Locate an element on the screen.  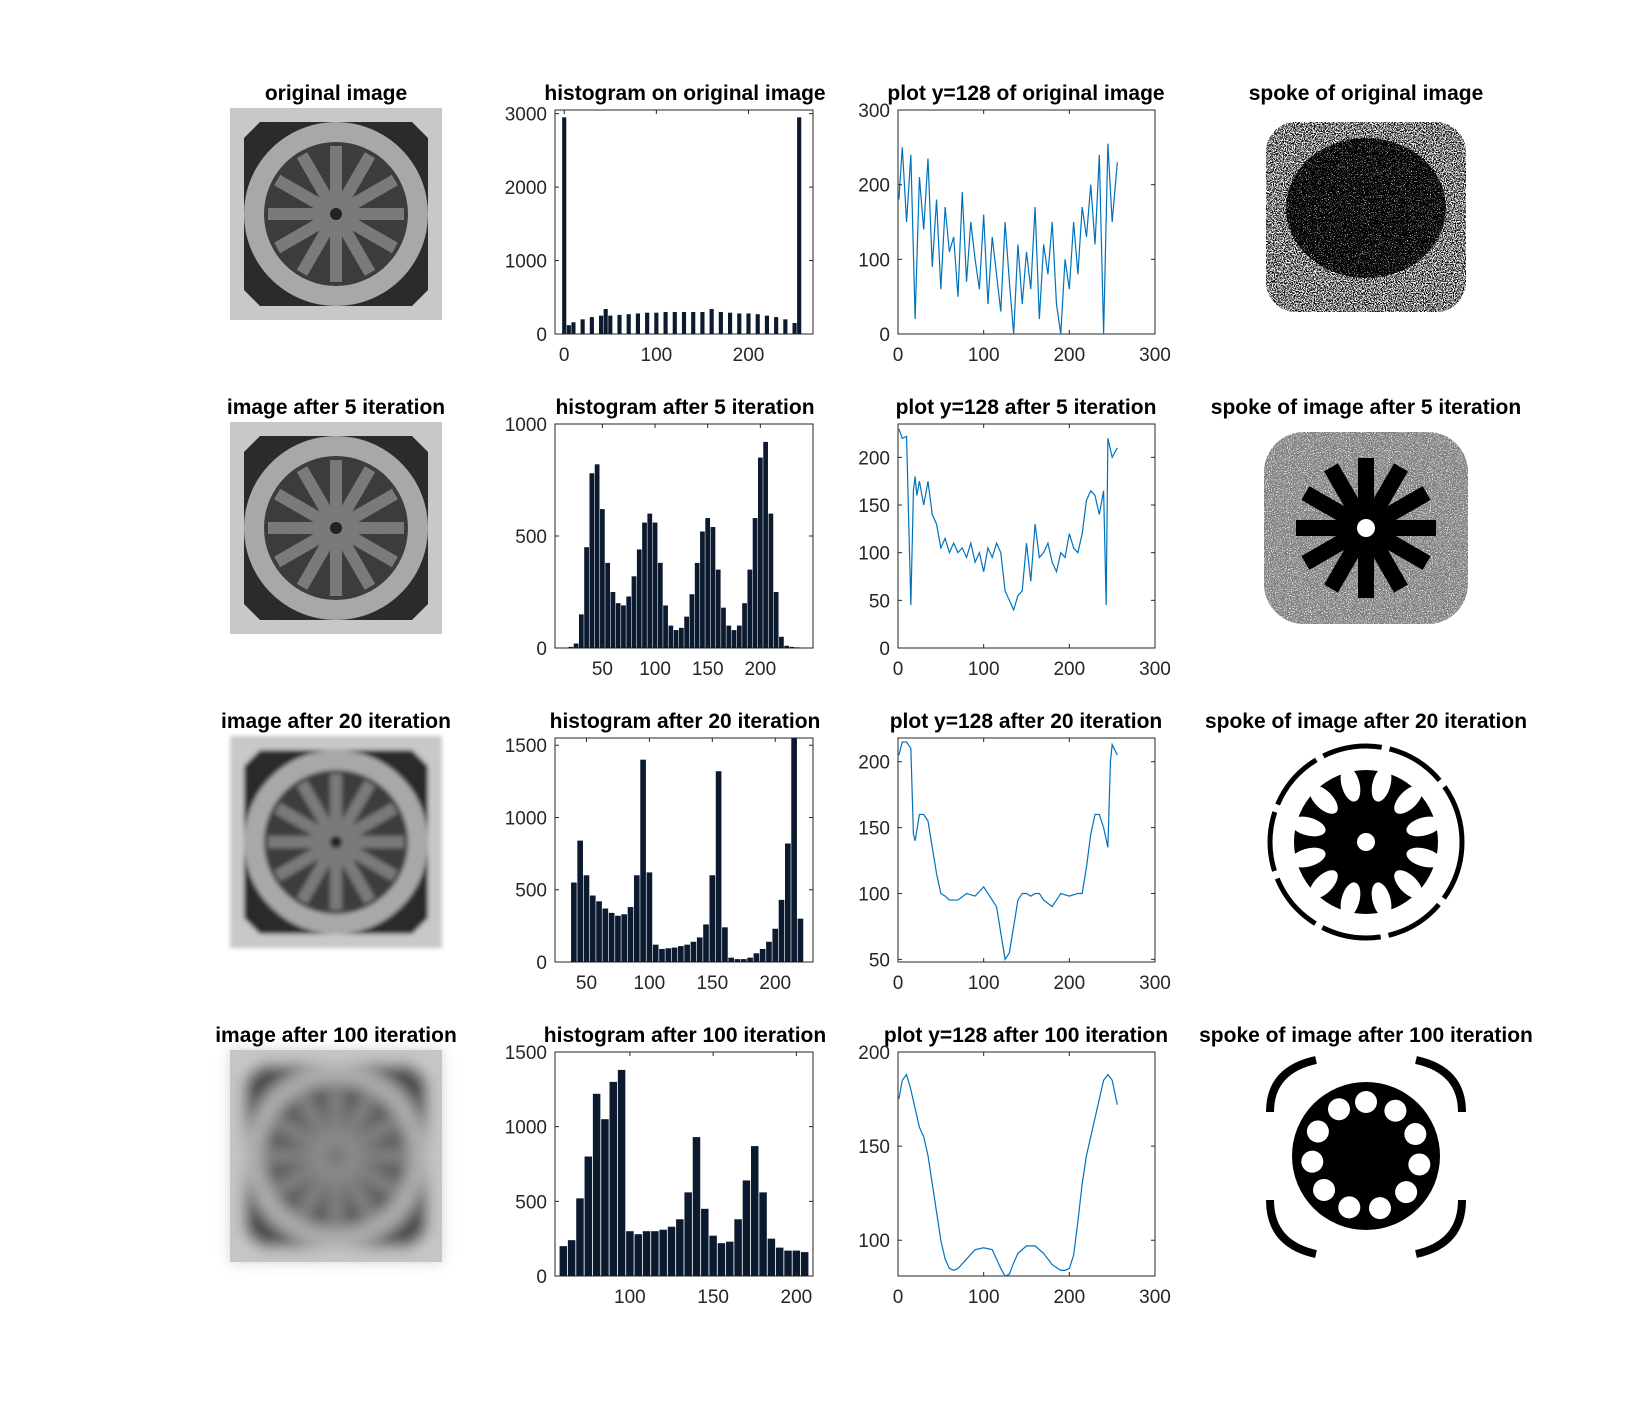
x-tick-label: 50 is located at coordinates (586, 983).